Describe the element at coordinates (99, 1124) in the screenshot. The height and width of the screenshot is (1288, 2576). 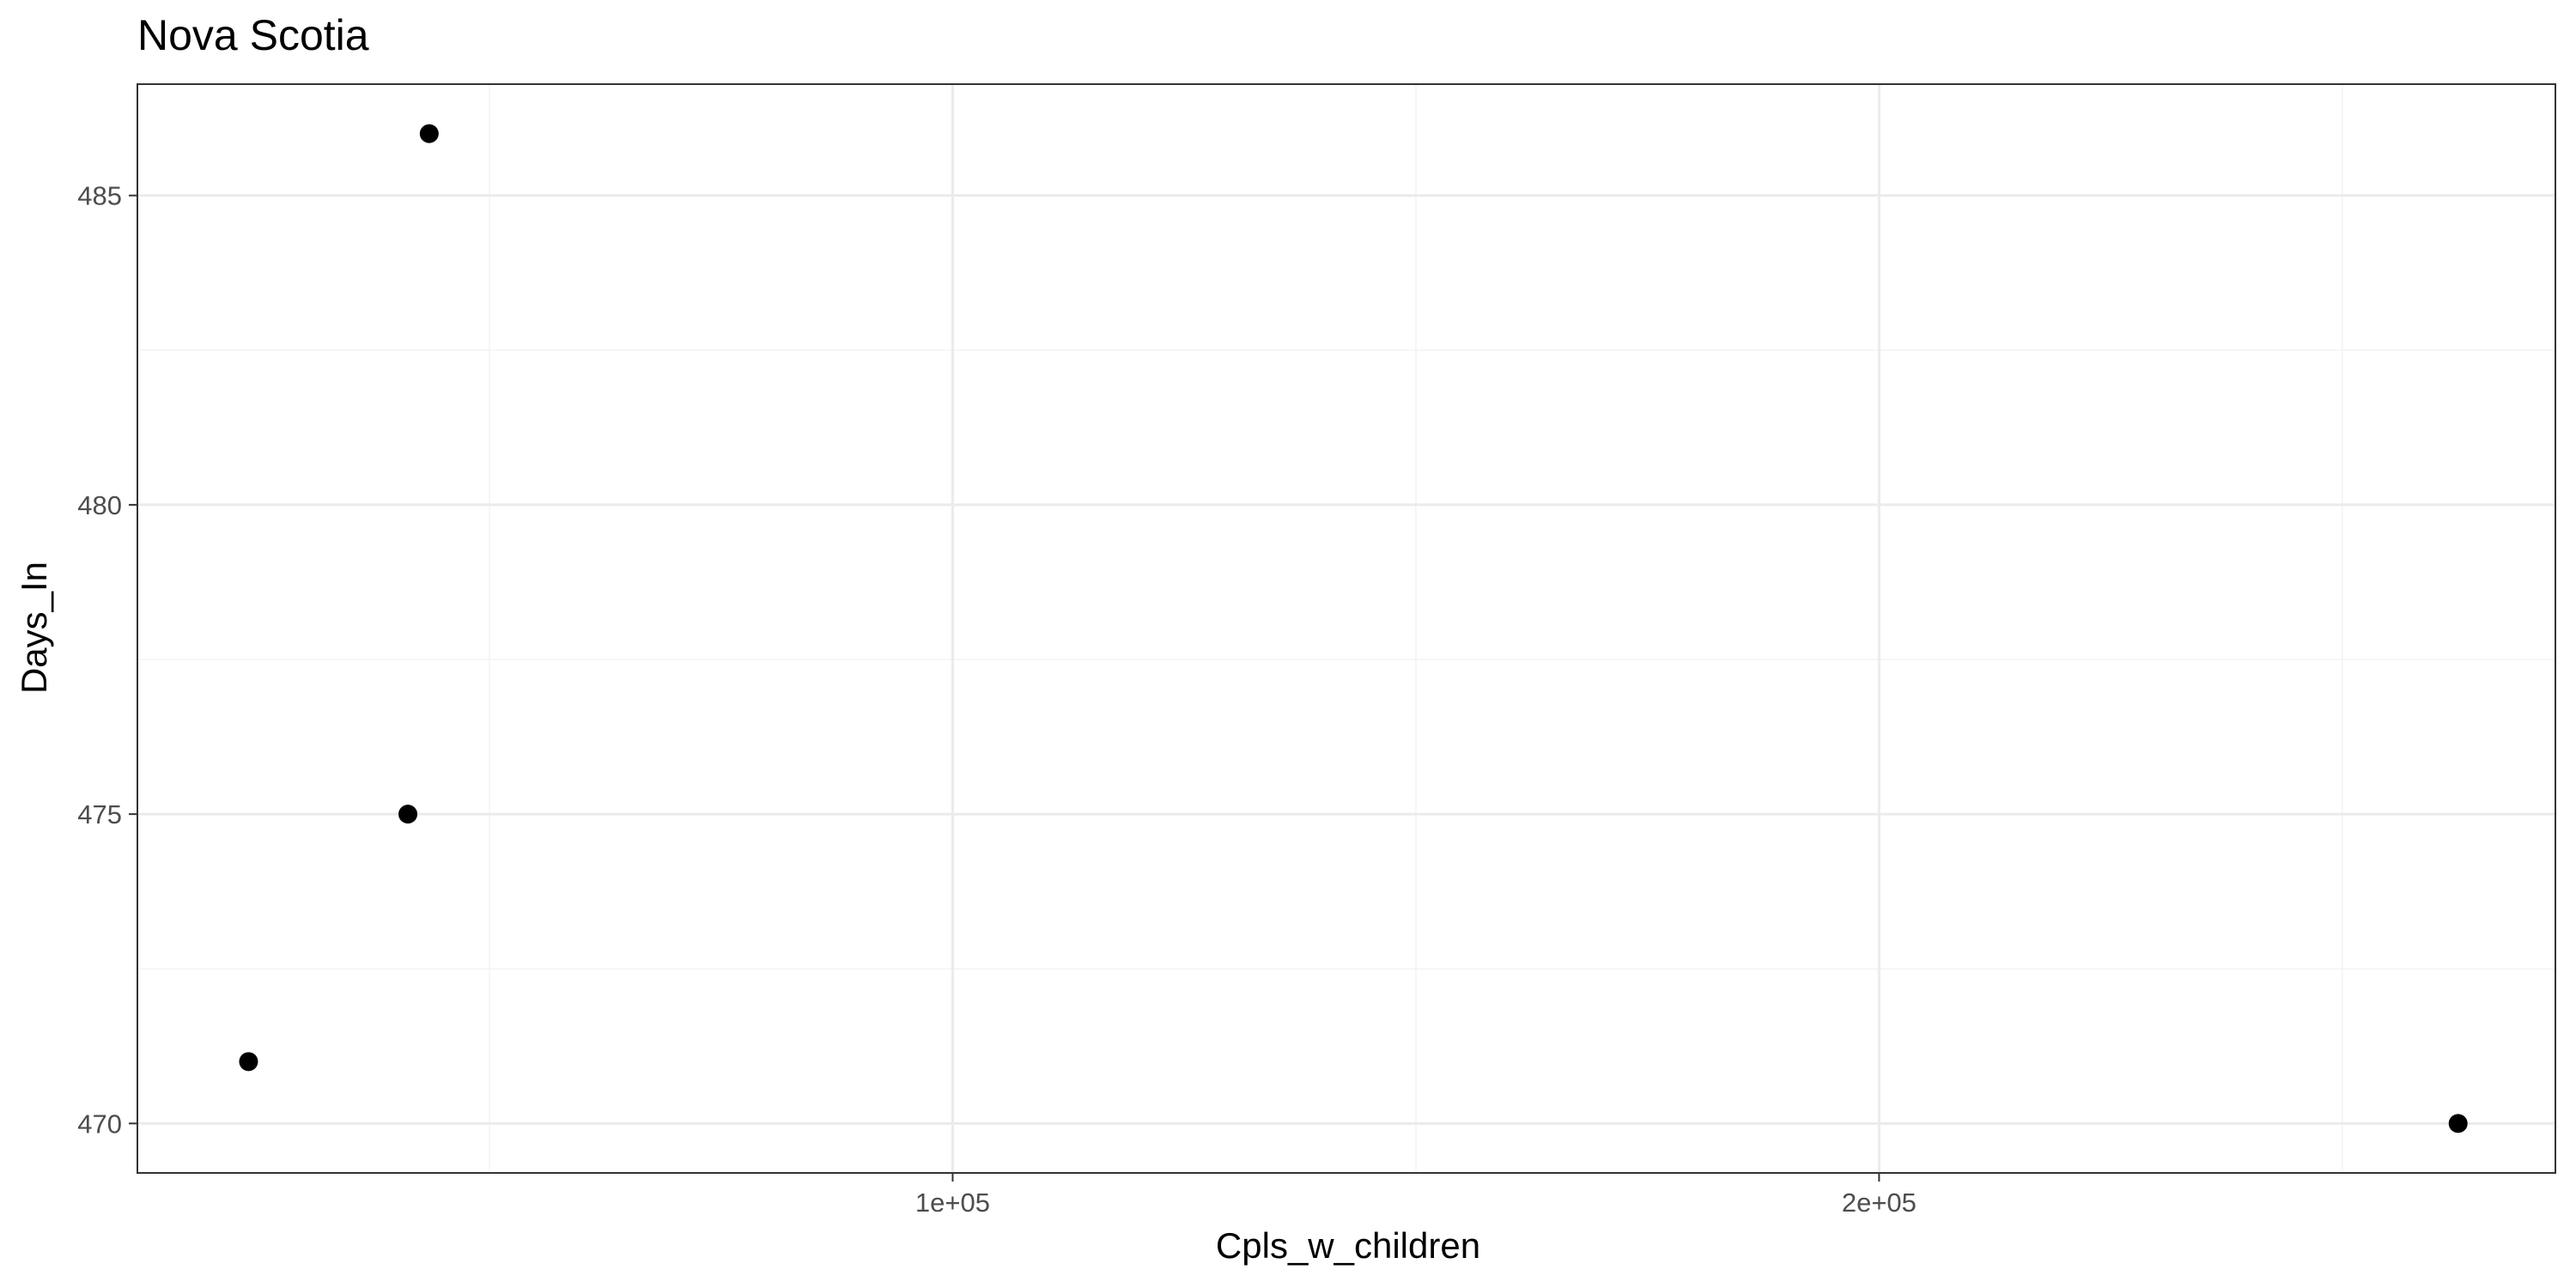
I see `y-tick-label: 470` at that location.